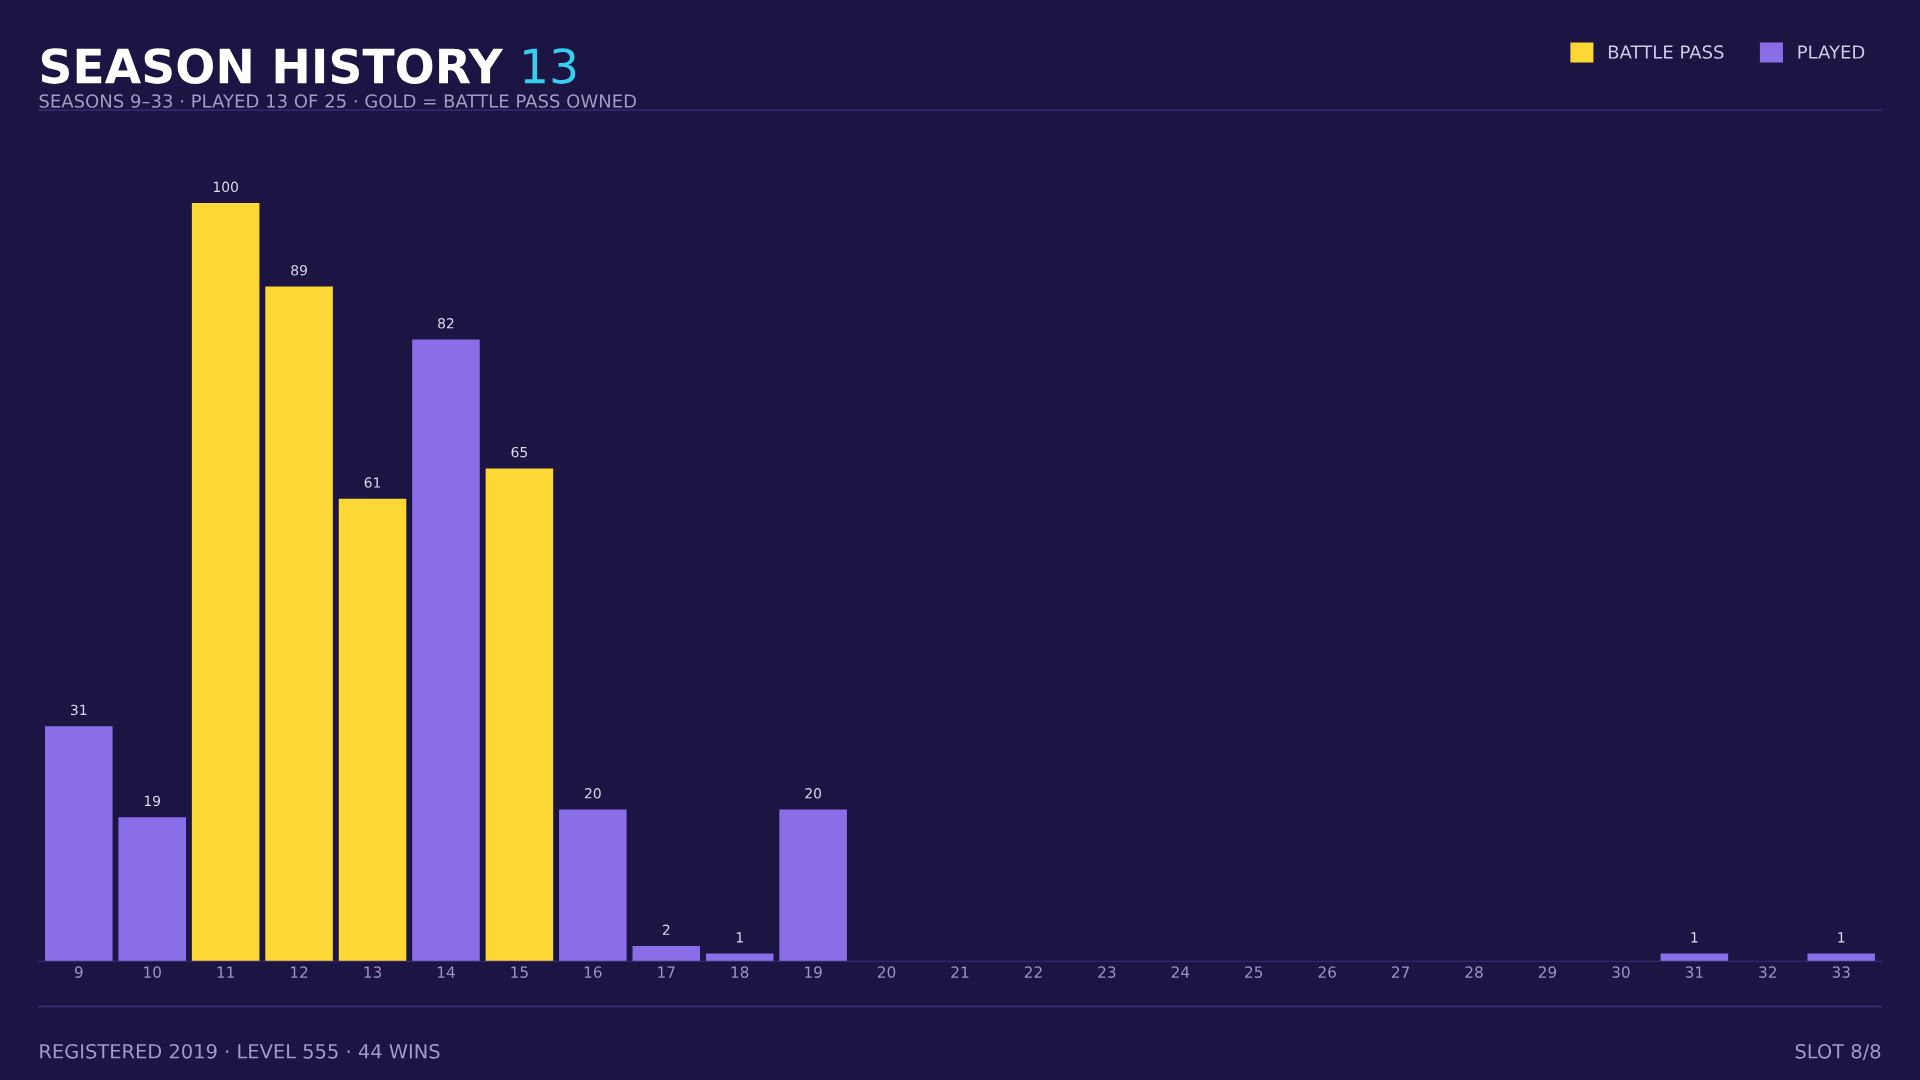  I want to click on data-label: 65, so click(519, 452).